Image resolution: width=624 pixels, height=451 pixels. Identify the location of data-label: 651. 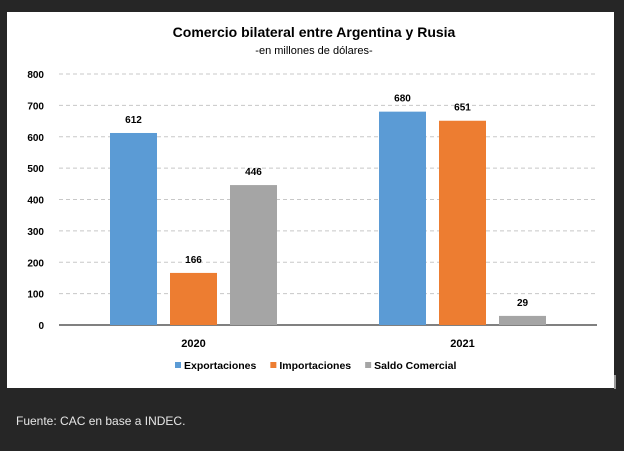
(462, 108).